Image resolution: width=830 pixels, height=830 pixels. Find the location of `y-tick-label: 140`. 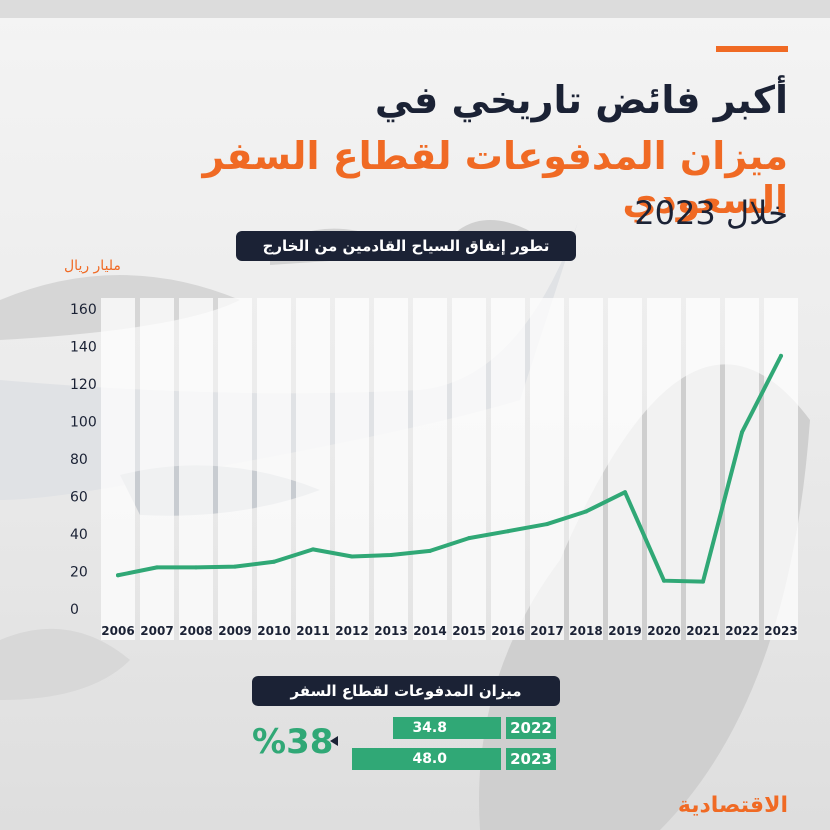

y-tick-label: 140 is located at coordinates (83, 348).